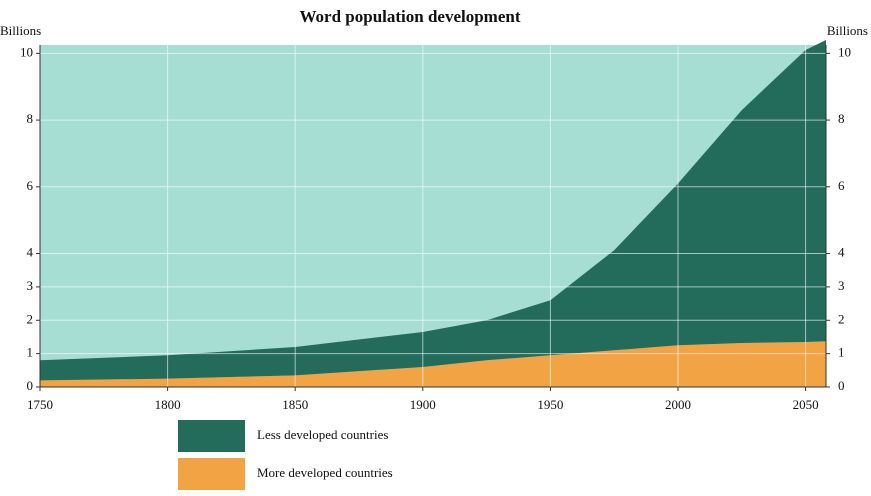  I want to click on y-axis-label: Billions, so click(20, 30).